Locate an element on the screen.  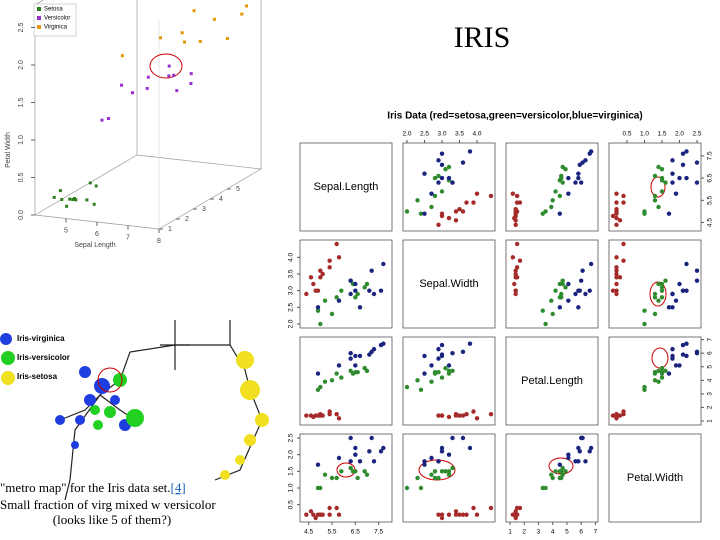
x-tick-label: 2.5 is located at coordinates (424, 134).